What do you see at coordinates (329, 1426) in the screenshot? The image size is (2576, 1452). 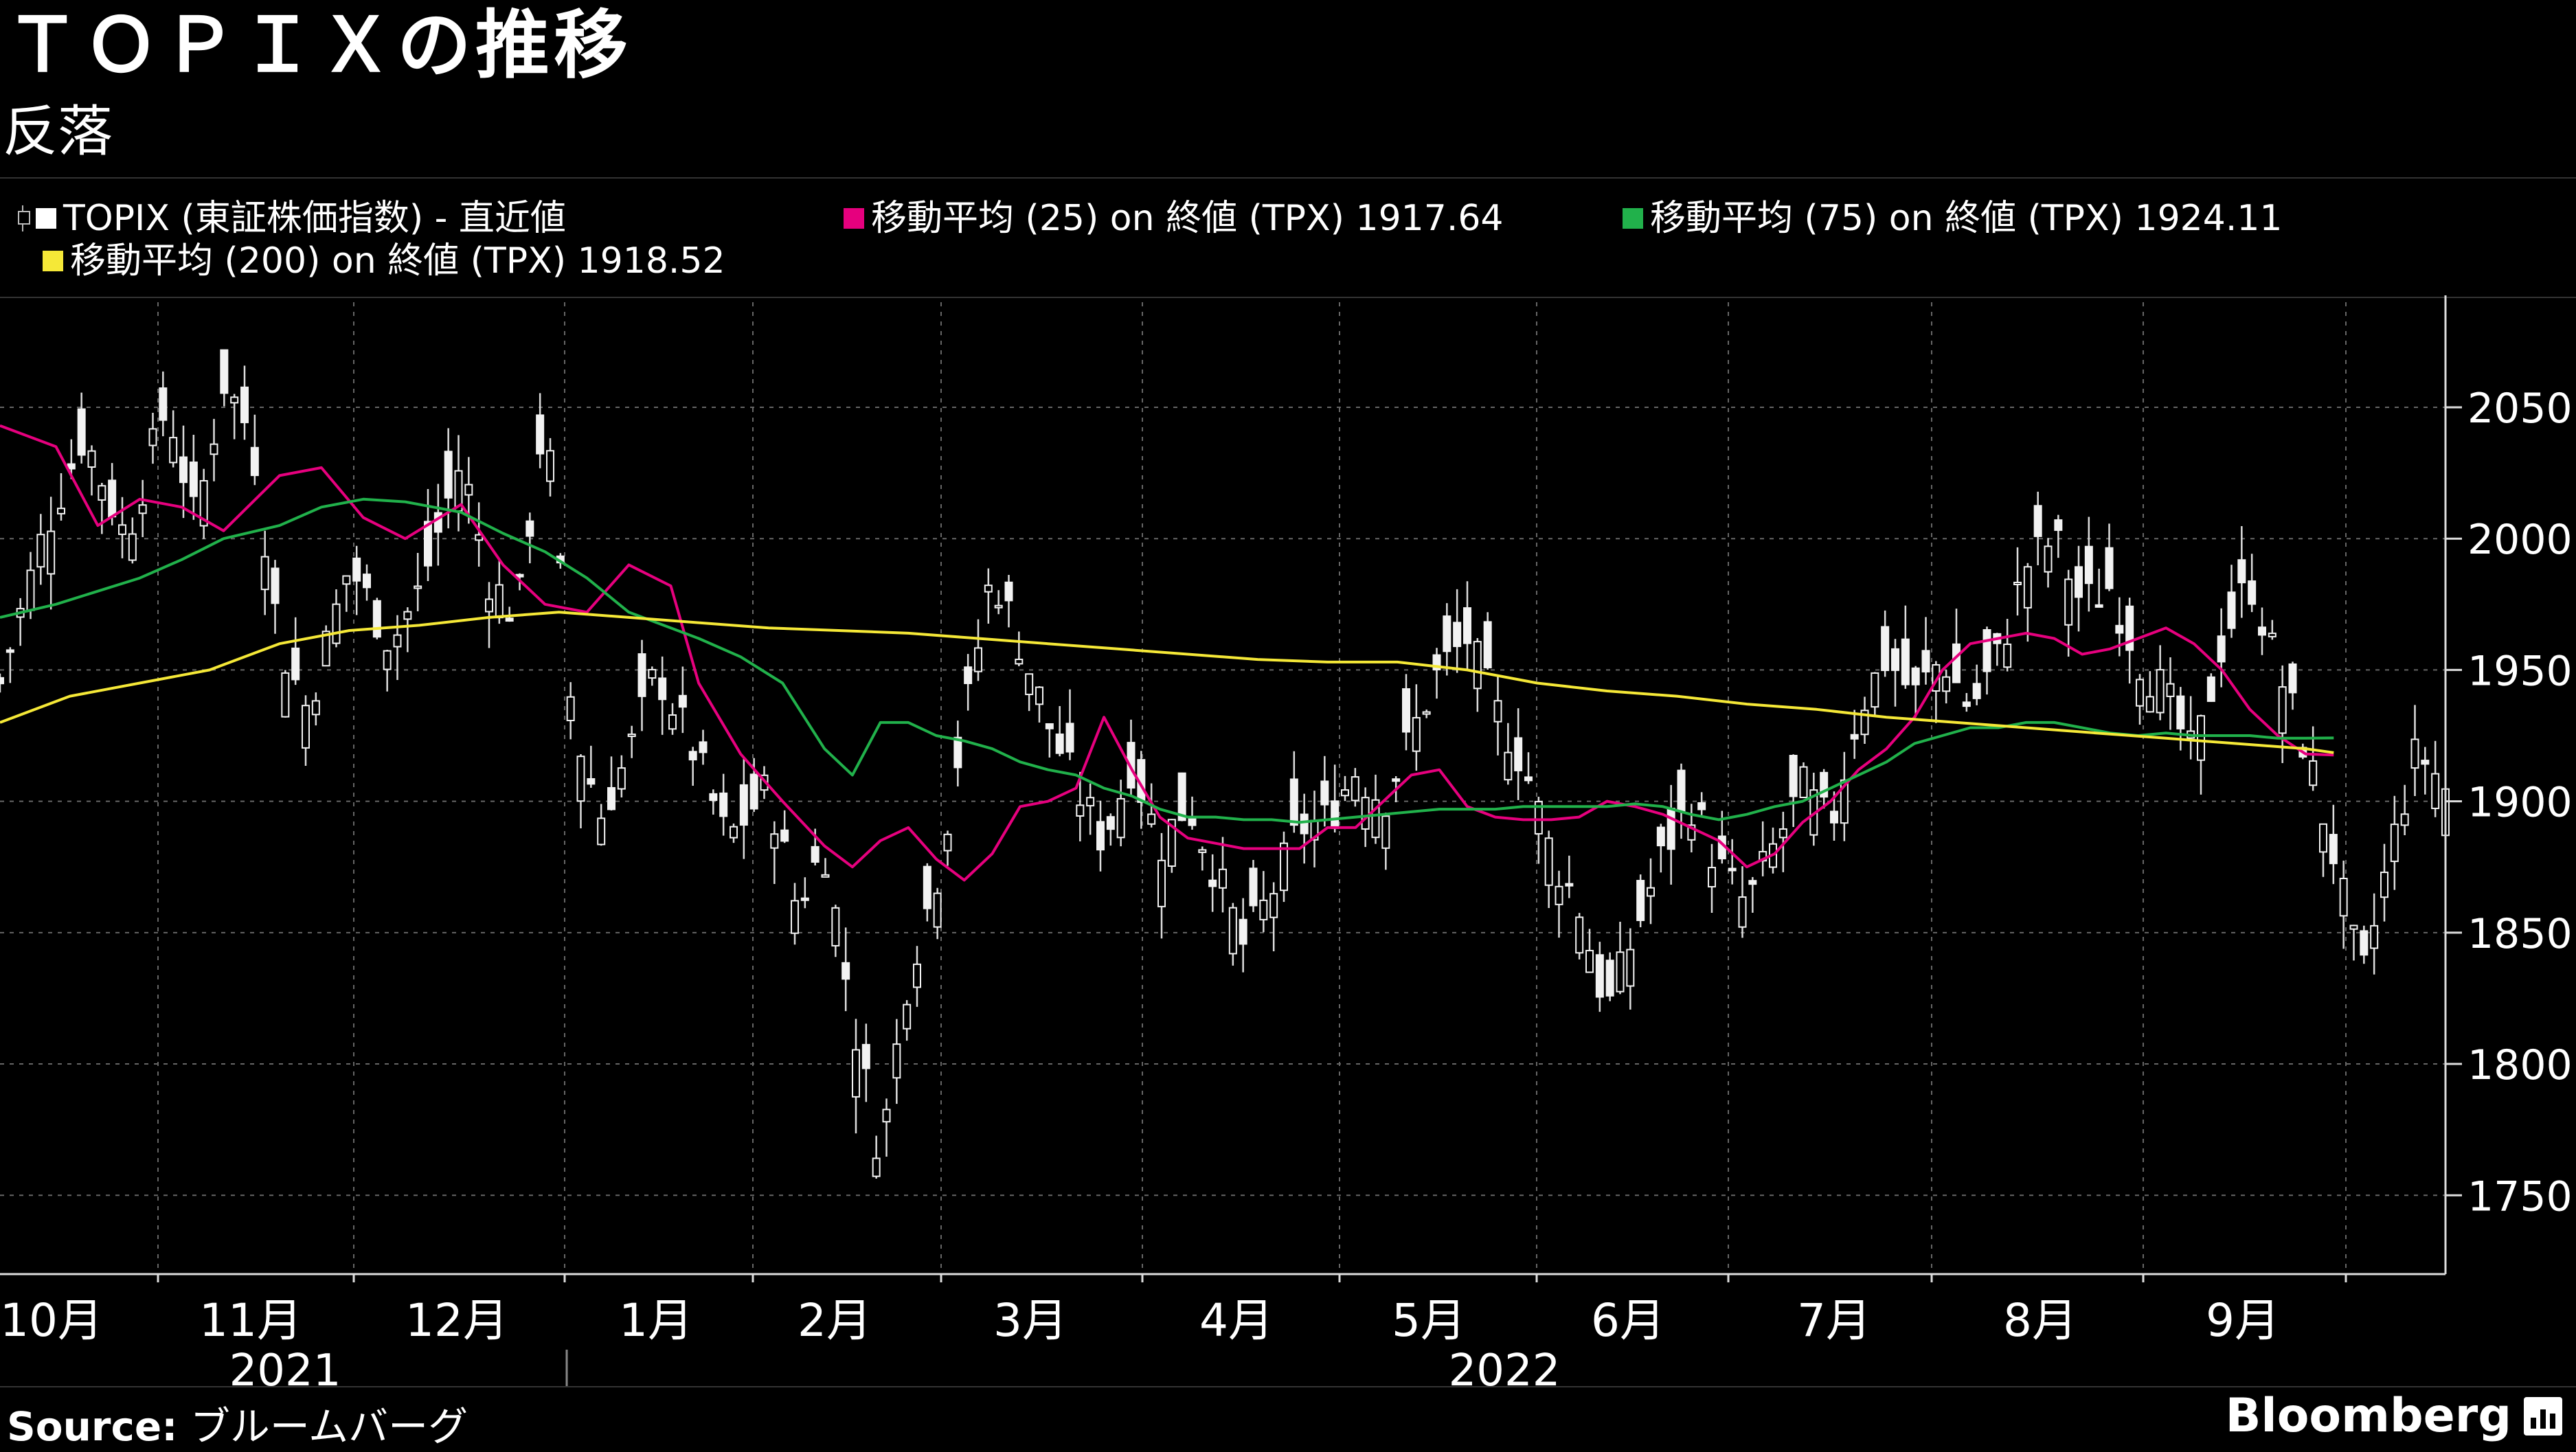 I see `source-text: ブルームバーグ` at bounding box center [329, 1426].